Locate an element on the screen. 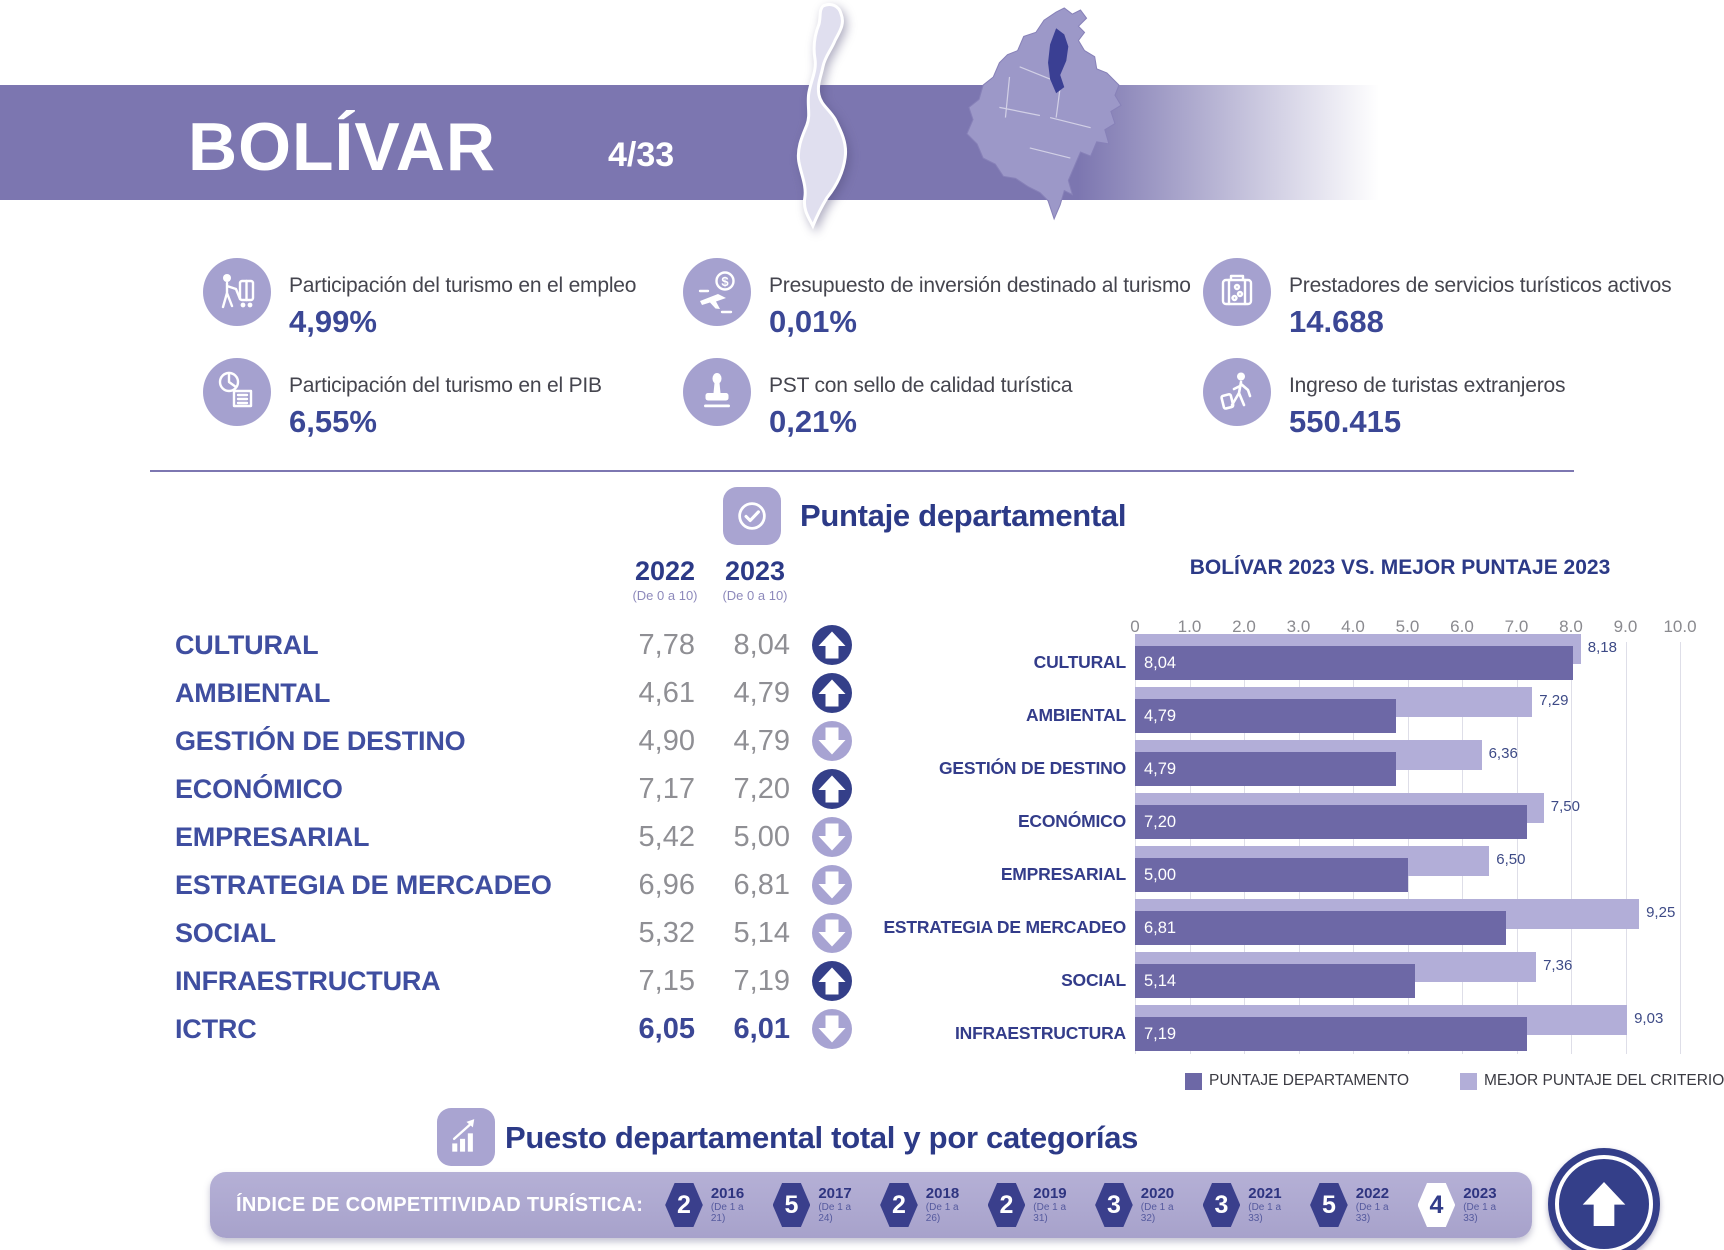 The width and height of the screenshot is (1724, 1250). score-2022: 7,78 is located at coordinates (666, 645).